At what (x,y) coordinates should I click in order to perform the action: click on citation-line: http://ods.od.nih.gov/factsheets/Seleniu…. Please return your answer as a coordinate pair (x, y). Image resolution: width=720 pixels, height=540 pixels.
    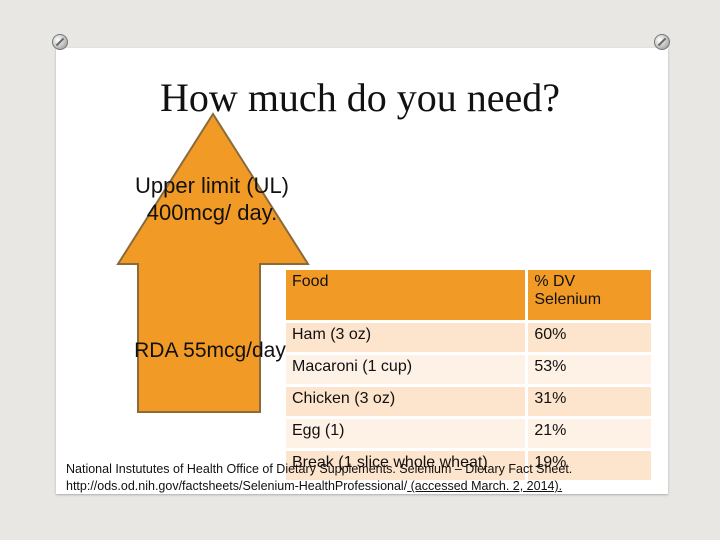
    Looking at the image, I should click on (366, 486).